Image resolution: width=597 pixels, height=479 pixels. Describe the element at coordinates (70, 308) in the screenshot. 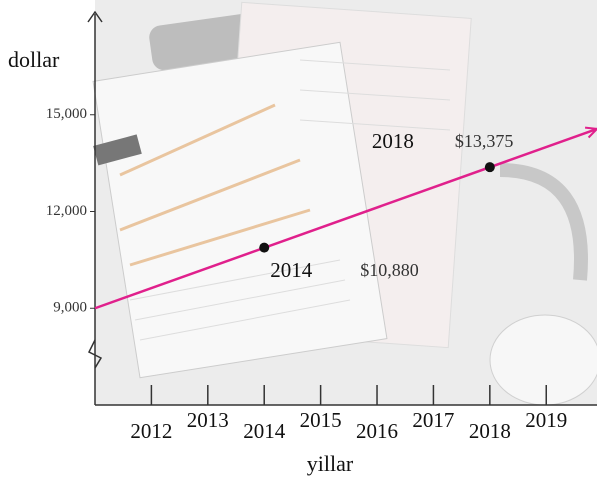

I see `y-tick-label: 9,000` at that location.